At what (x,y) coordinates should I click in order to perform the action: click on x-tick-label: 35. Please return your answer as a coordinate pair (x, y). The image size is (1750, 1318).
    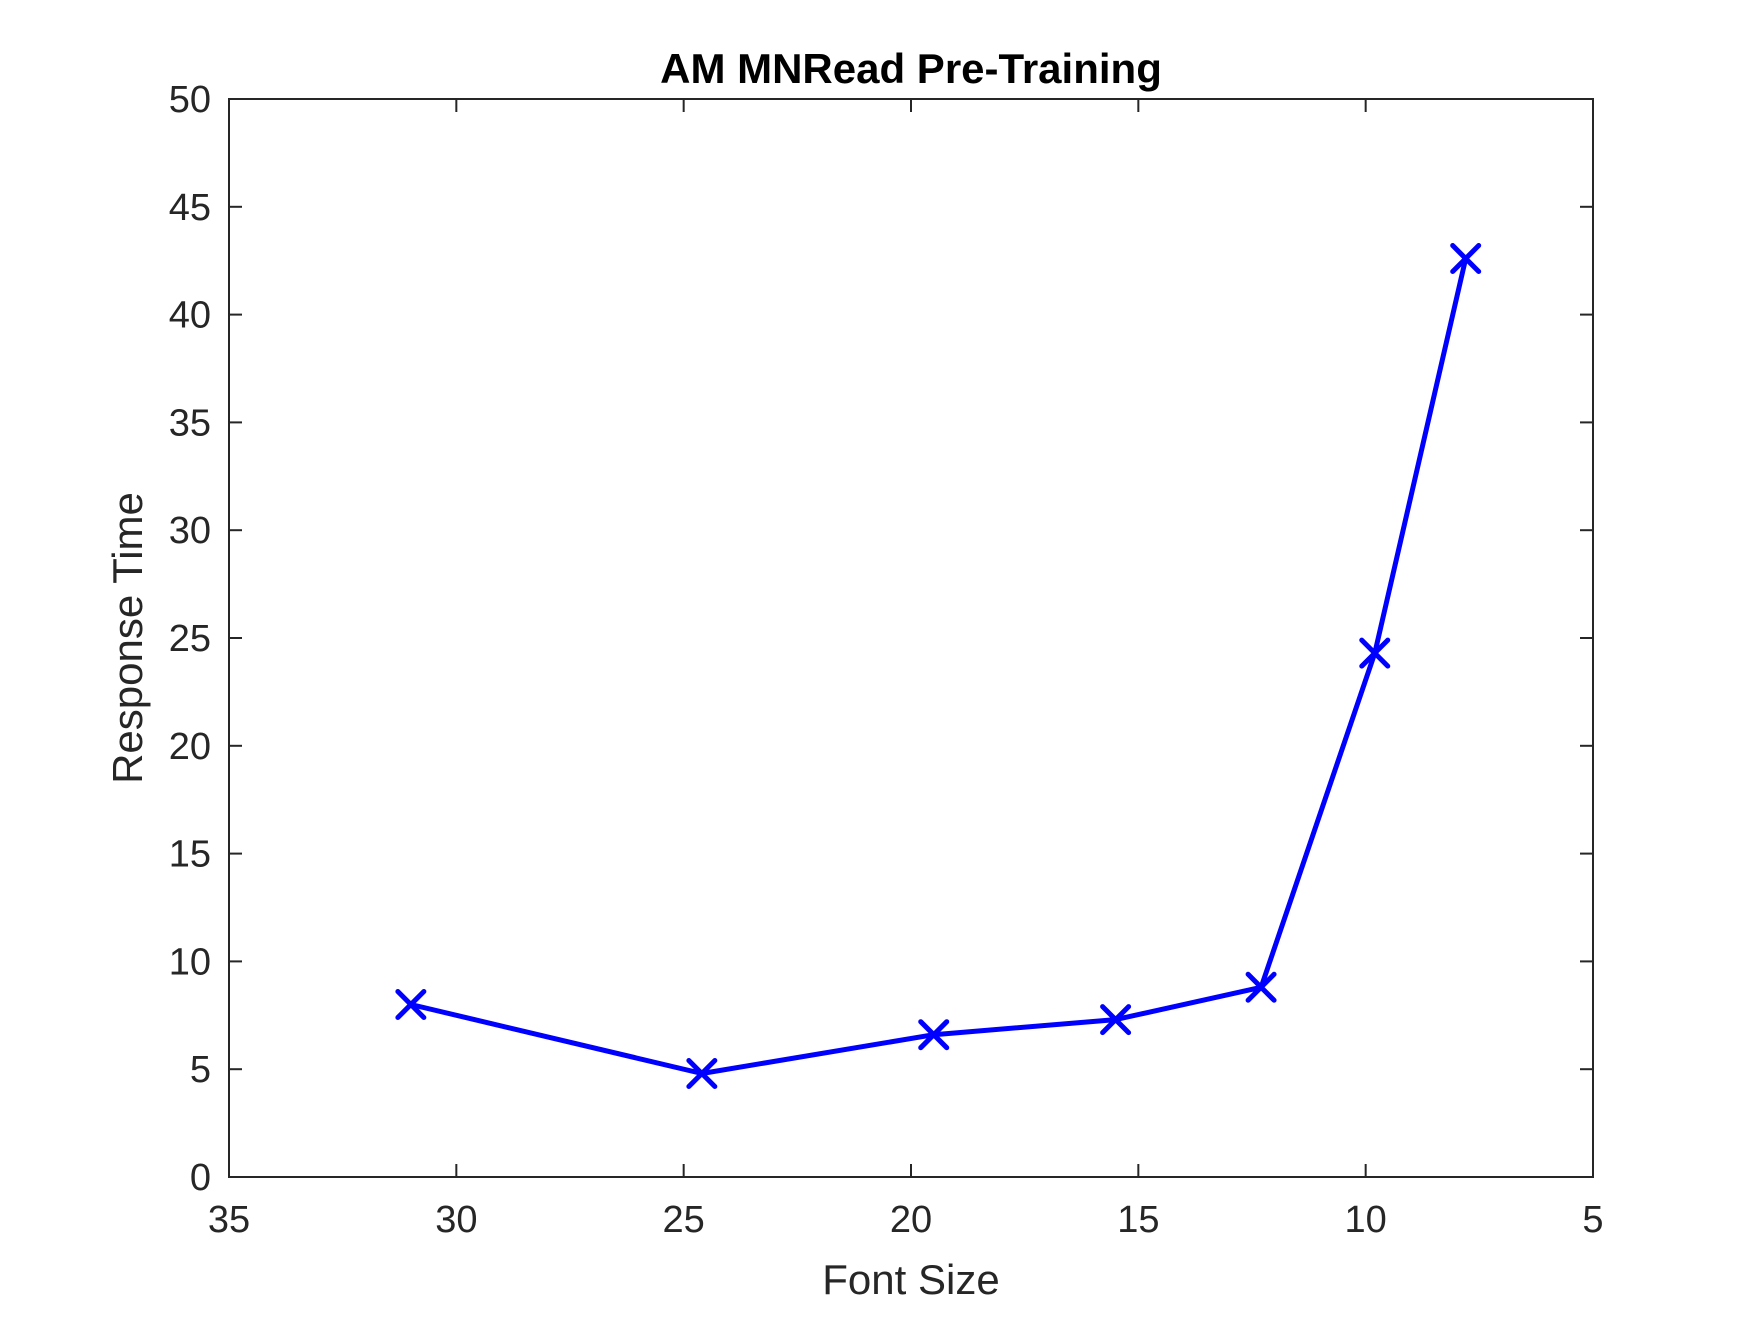
    Looking at the image, I should click on (229, 1220).